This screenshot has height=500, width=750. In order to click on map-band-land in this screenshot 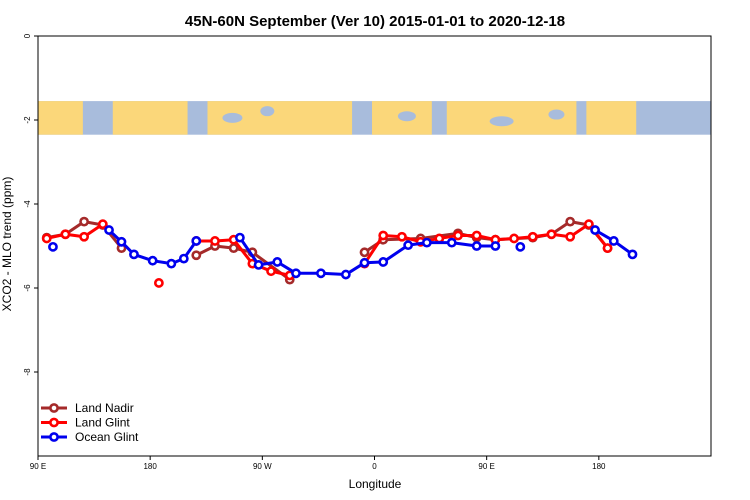, I will do `click(337, 118)`.